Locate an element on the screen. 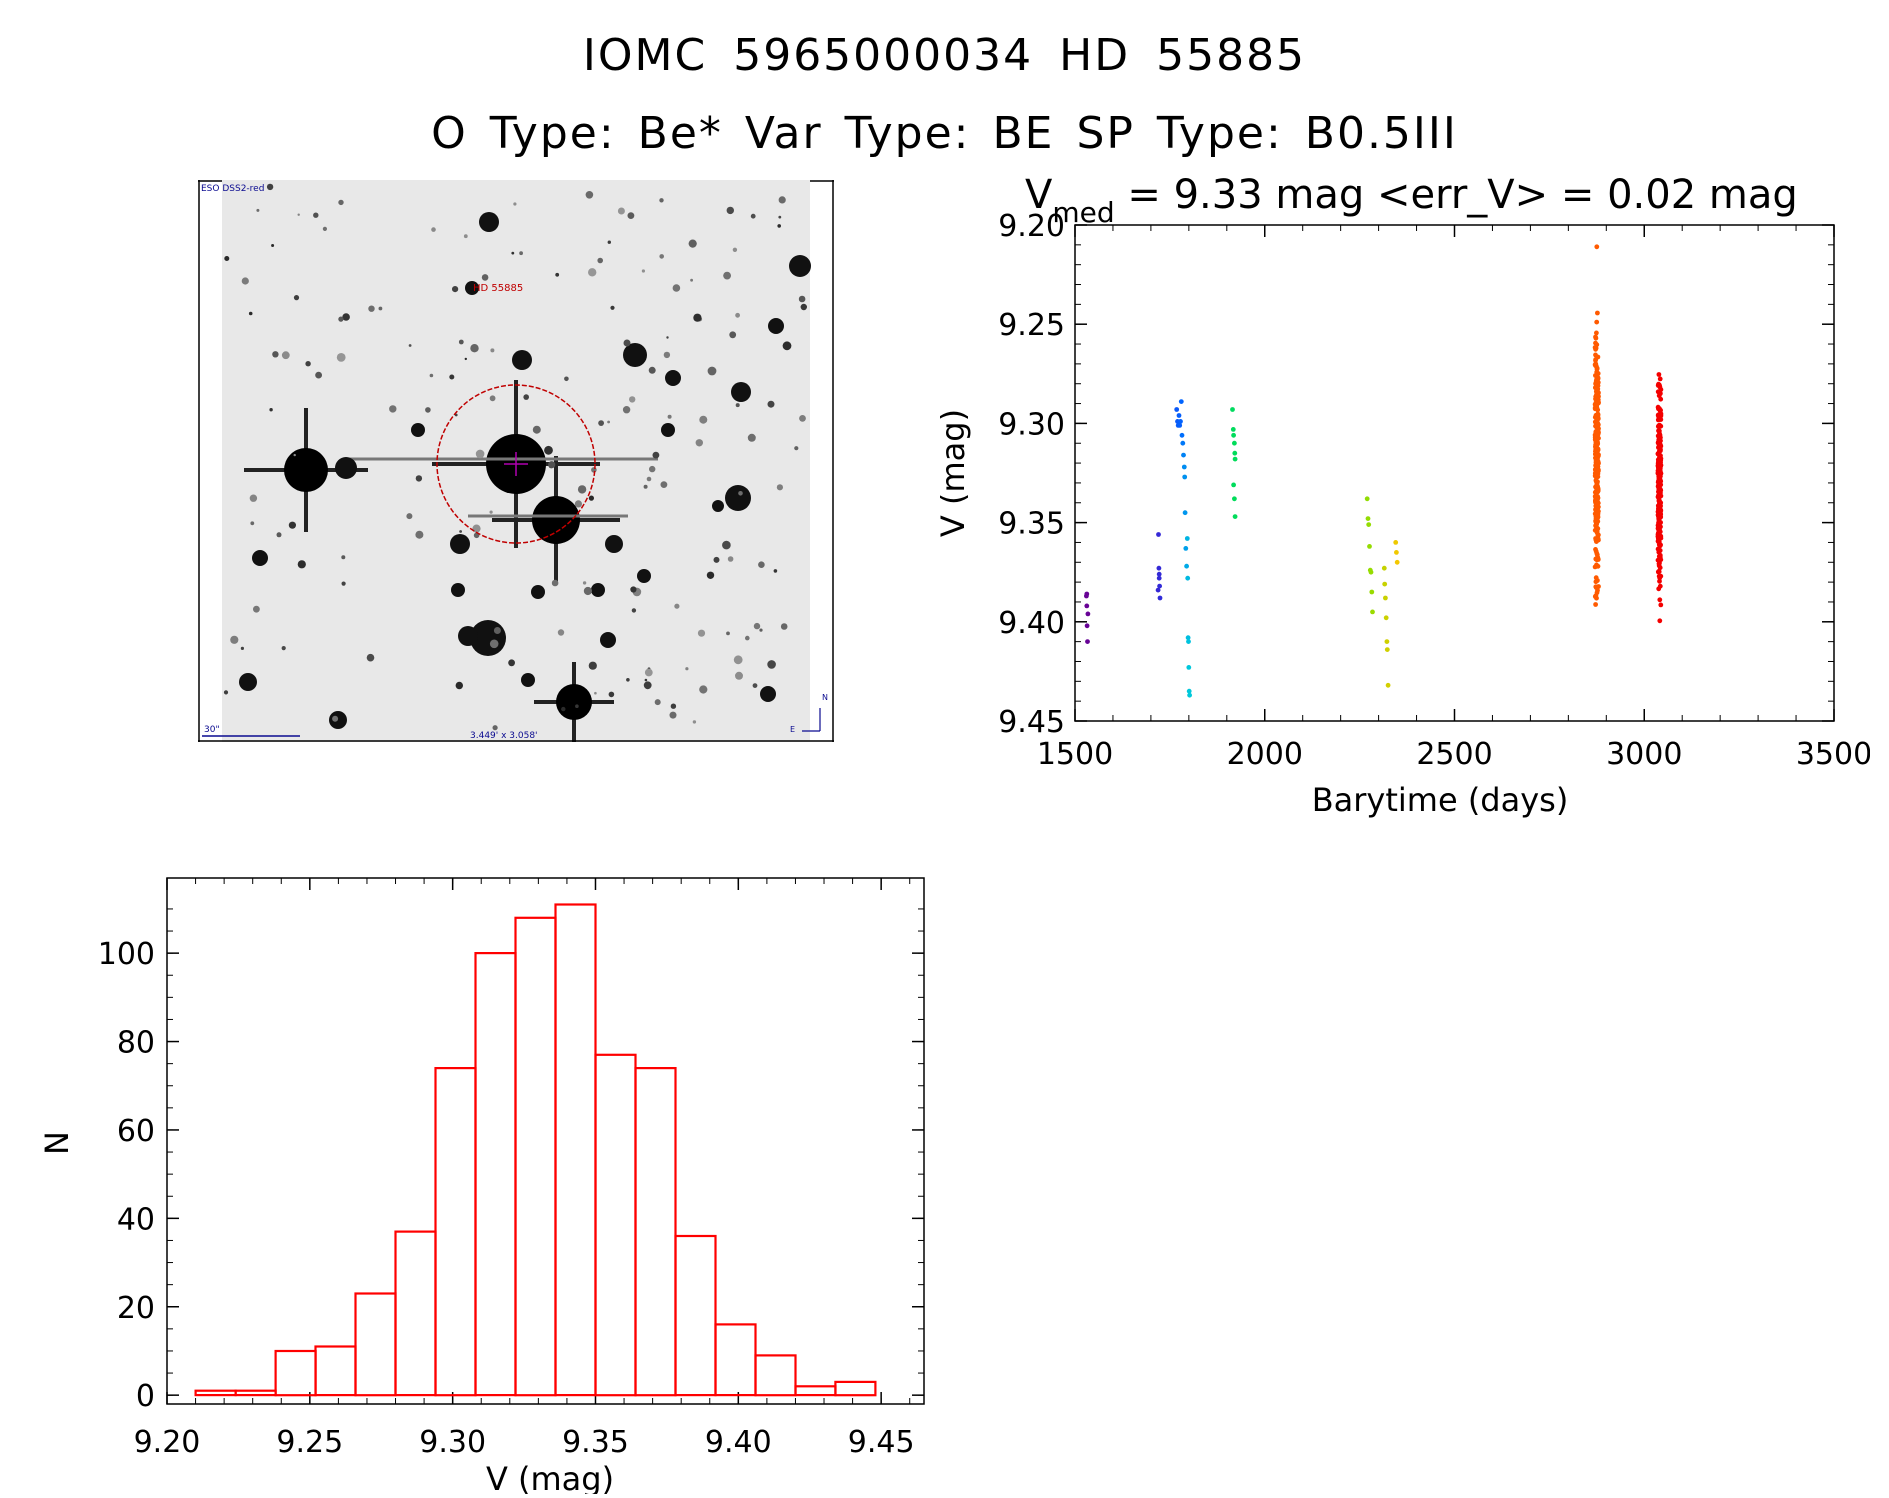  histogram-xlabel: V (mag) is located at coordinates (550, 1477).